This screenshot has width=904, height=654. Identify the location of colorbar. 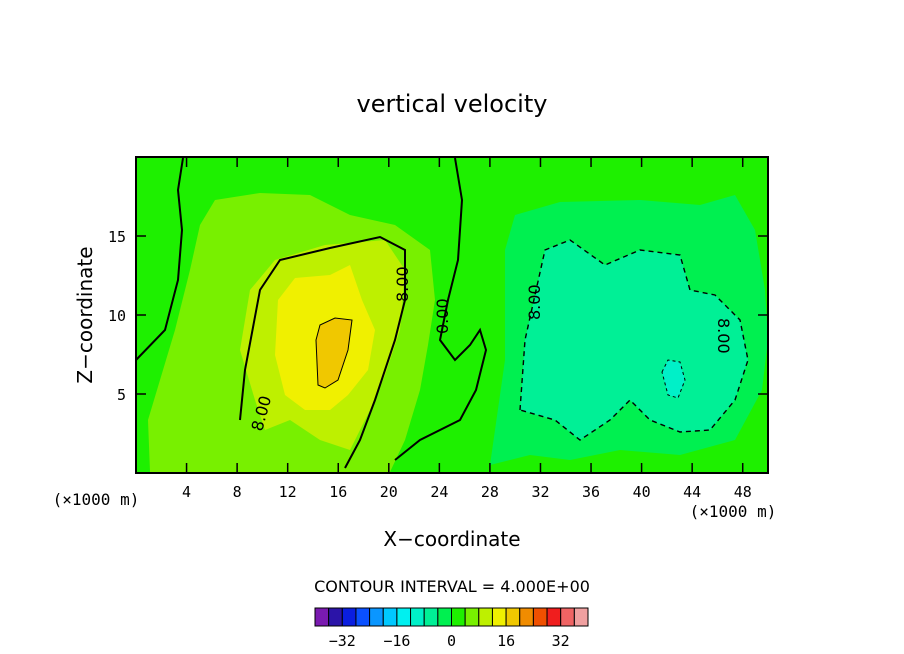
(451, 617).